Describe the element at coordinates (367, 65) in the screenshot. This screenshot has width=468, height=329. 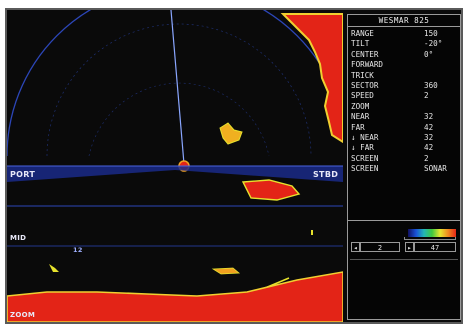
I see `menu-item-label: FORWARD` at that location.